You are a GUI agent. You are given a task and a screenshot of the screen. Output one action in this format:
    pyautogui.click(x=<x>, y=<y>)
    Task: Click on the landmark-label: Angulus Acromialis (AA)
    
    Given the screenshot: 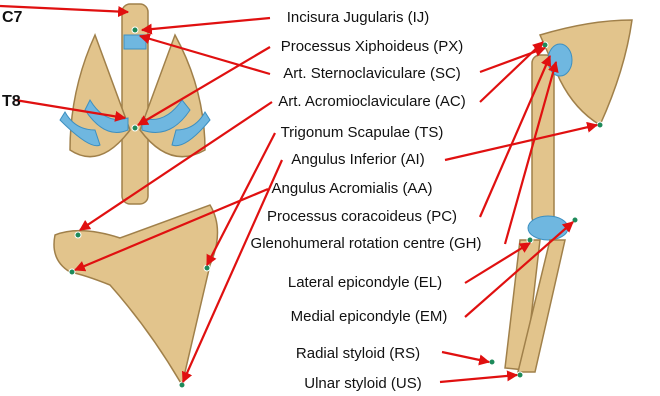 What is the action you would take?
    pyautogui.click(x=352, y=188)
    